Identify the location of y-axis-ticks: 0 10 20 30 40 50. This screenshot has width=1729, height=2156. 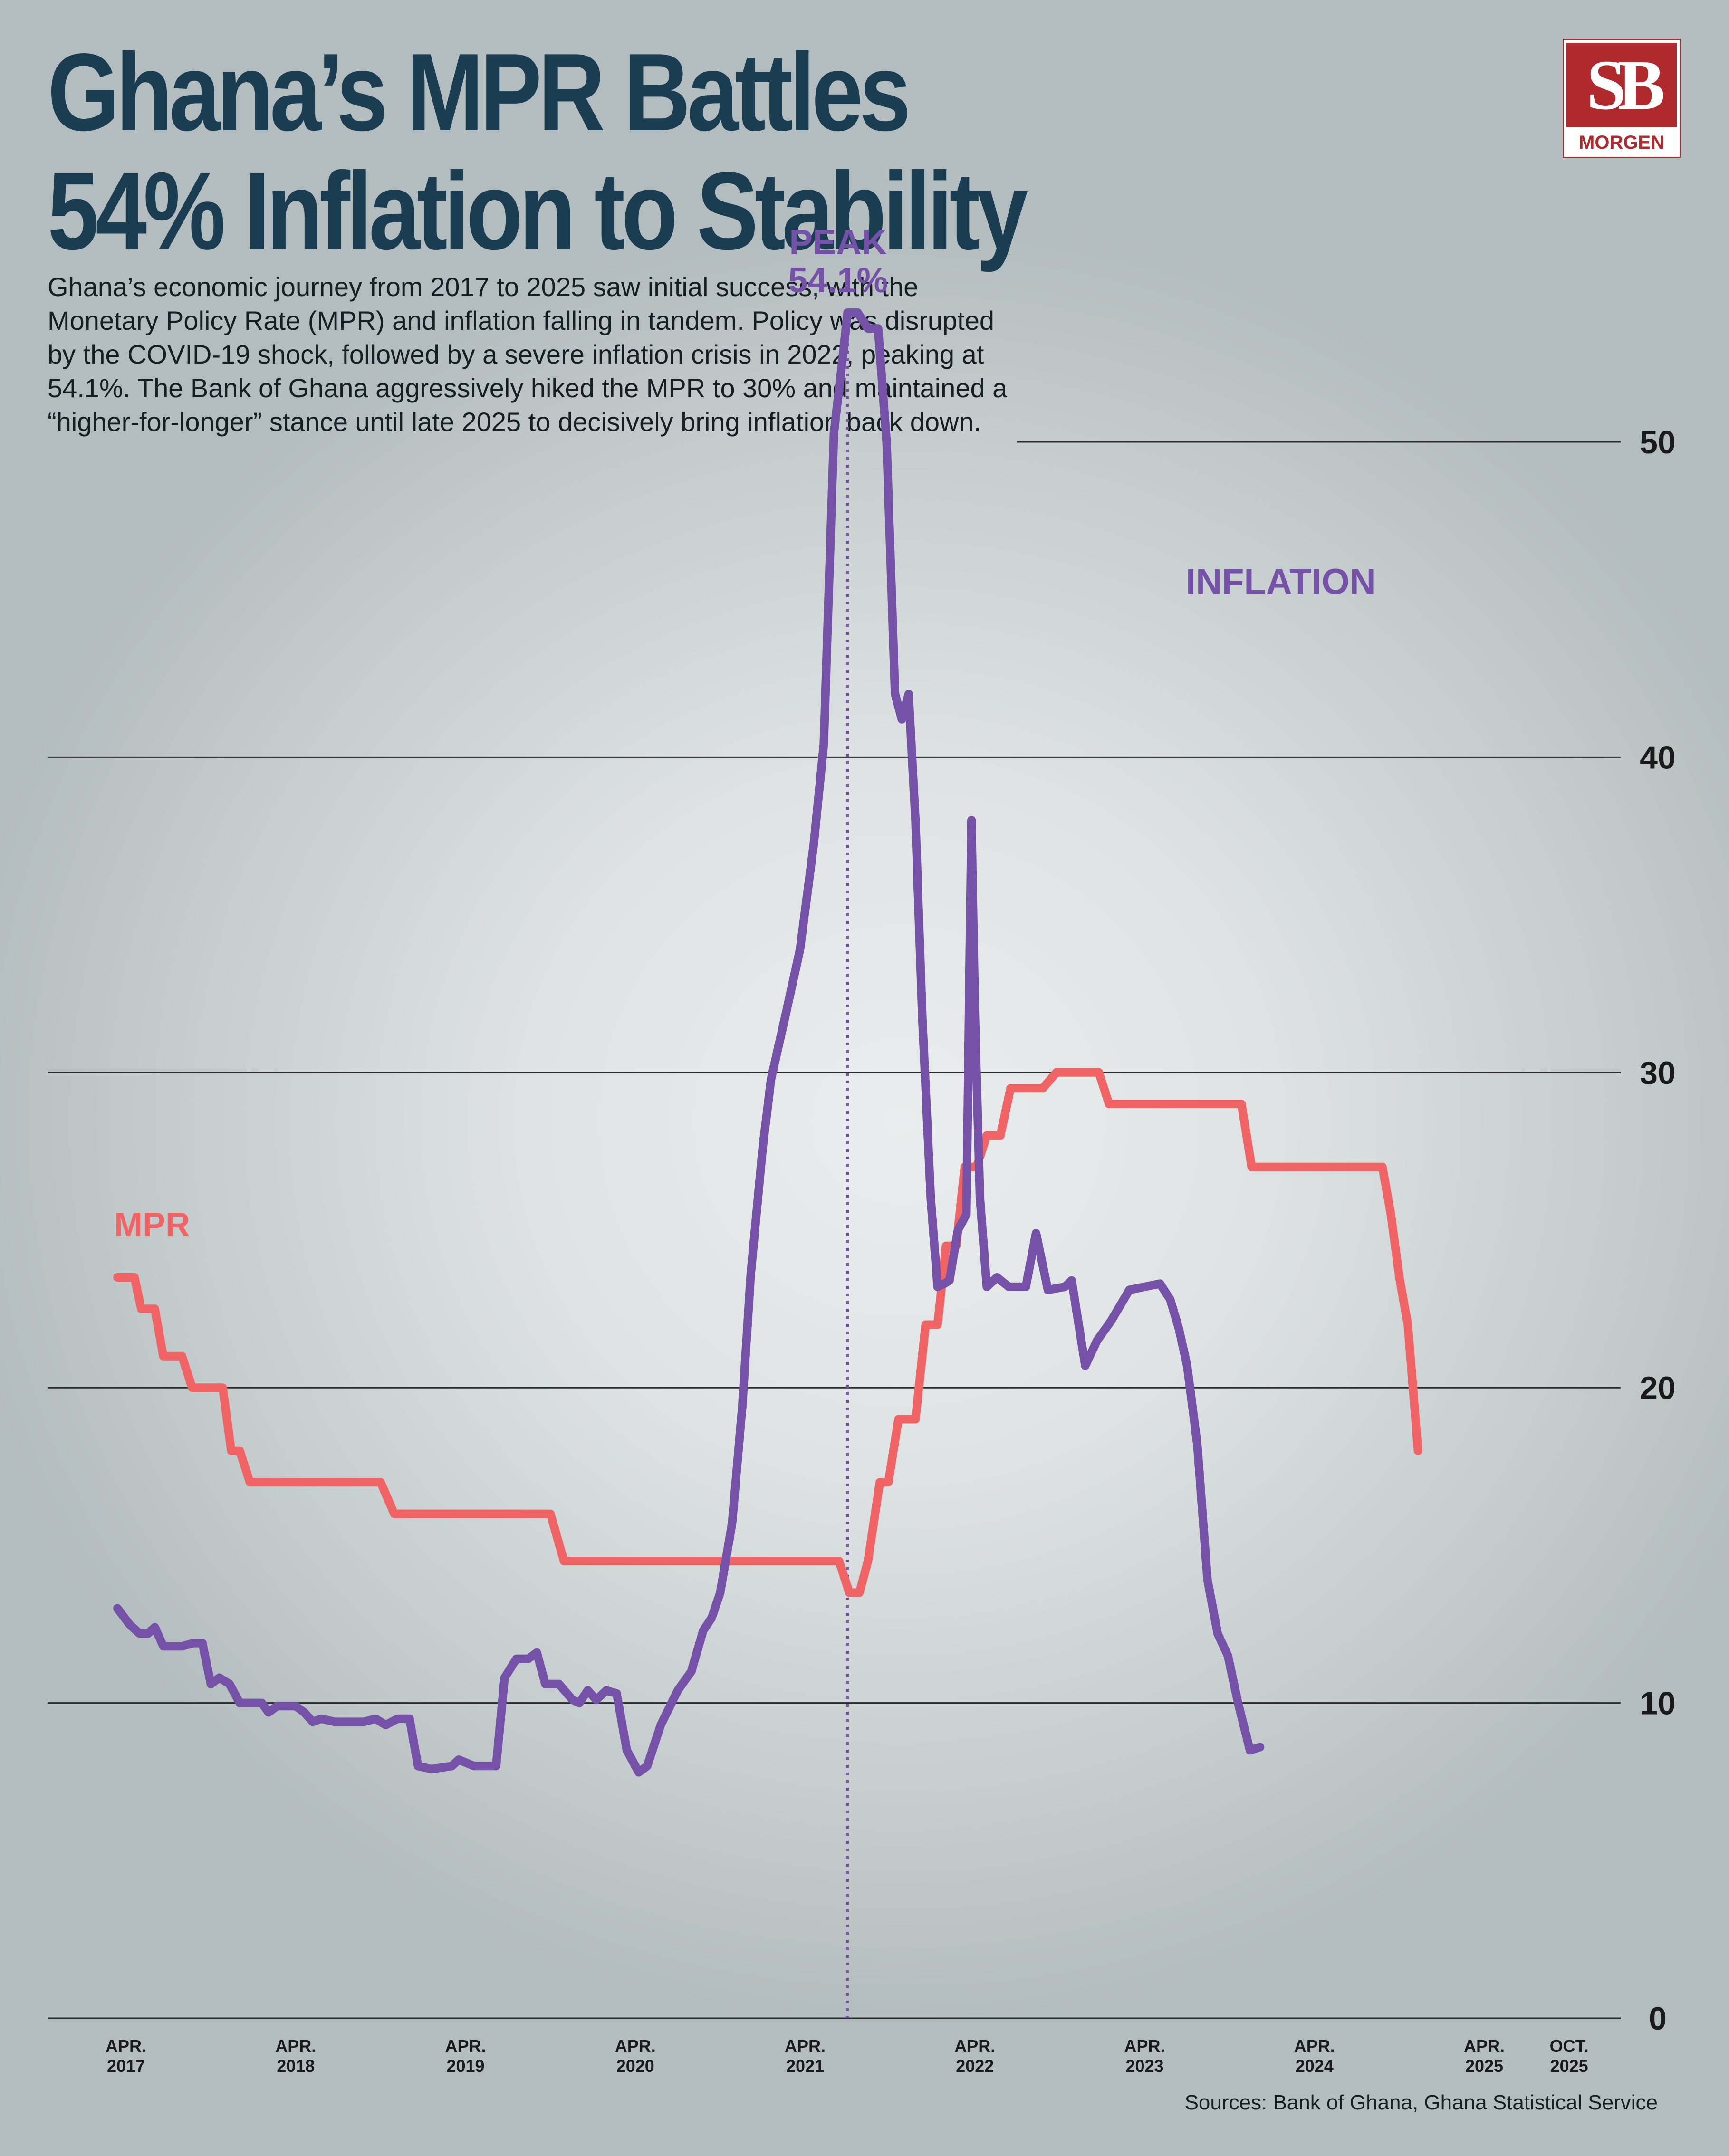
(1658, 1230).